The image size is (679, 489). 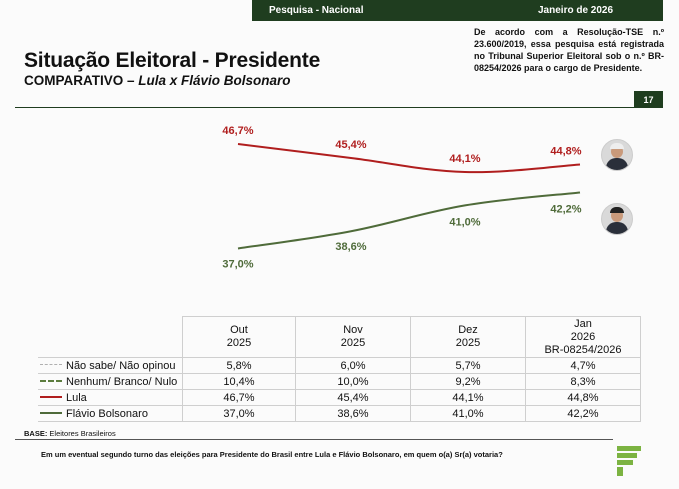 What do you see at coordinates (464, 222) in the screenshot?
I see `data-label: 41,0%` at bounding box center [464, 222].